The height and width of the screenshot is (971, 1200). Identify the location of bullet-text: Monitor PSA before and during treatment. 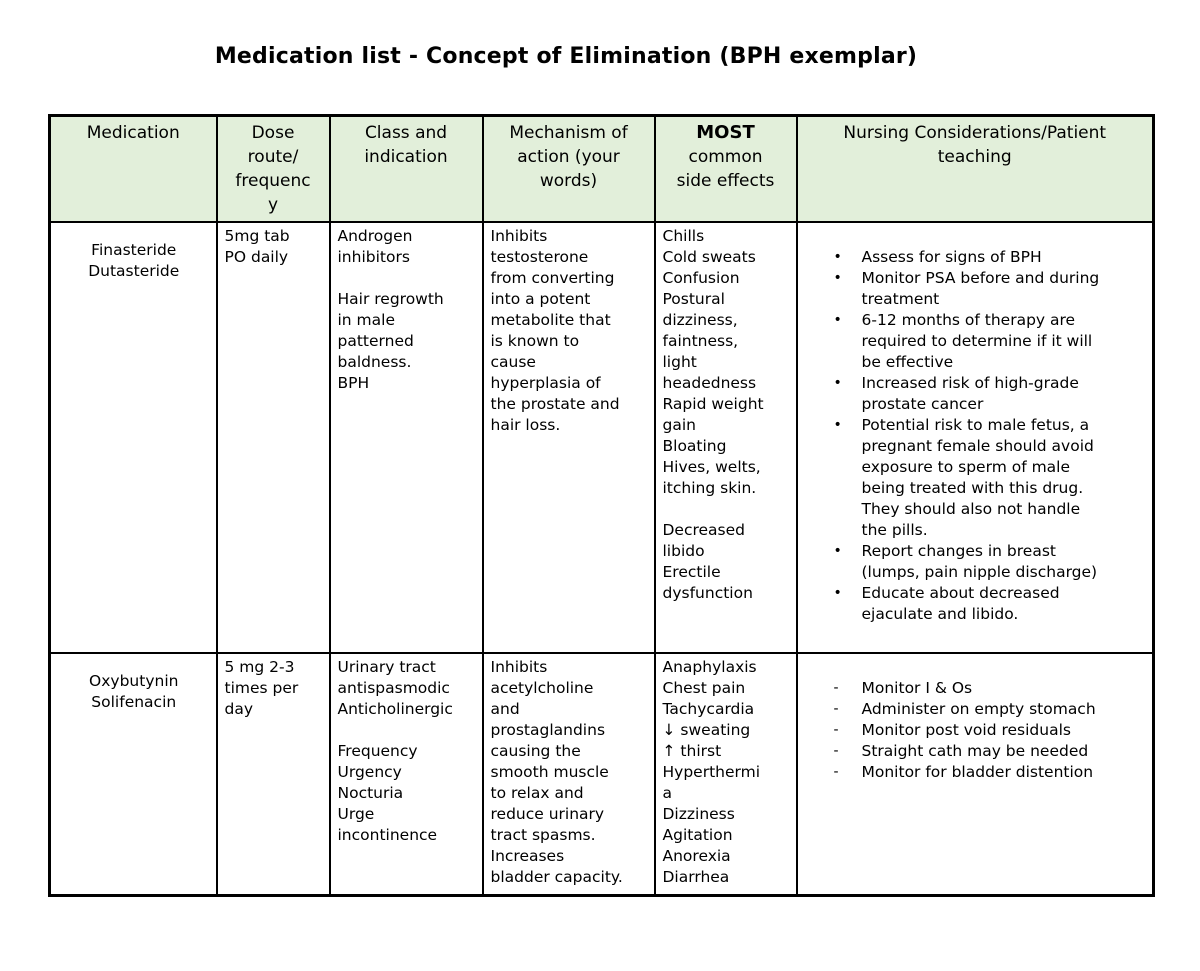
(980, 288).